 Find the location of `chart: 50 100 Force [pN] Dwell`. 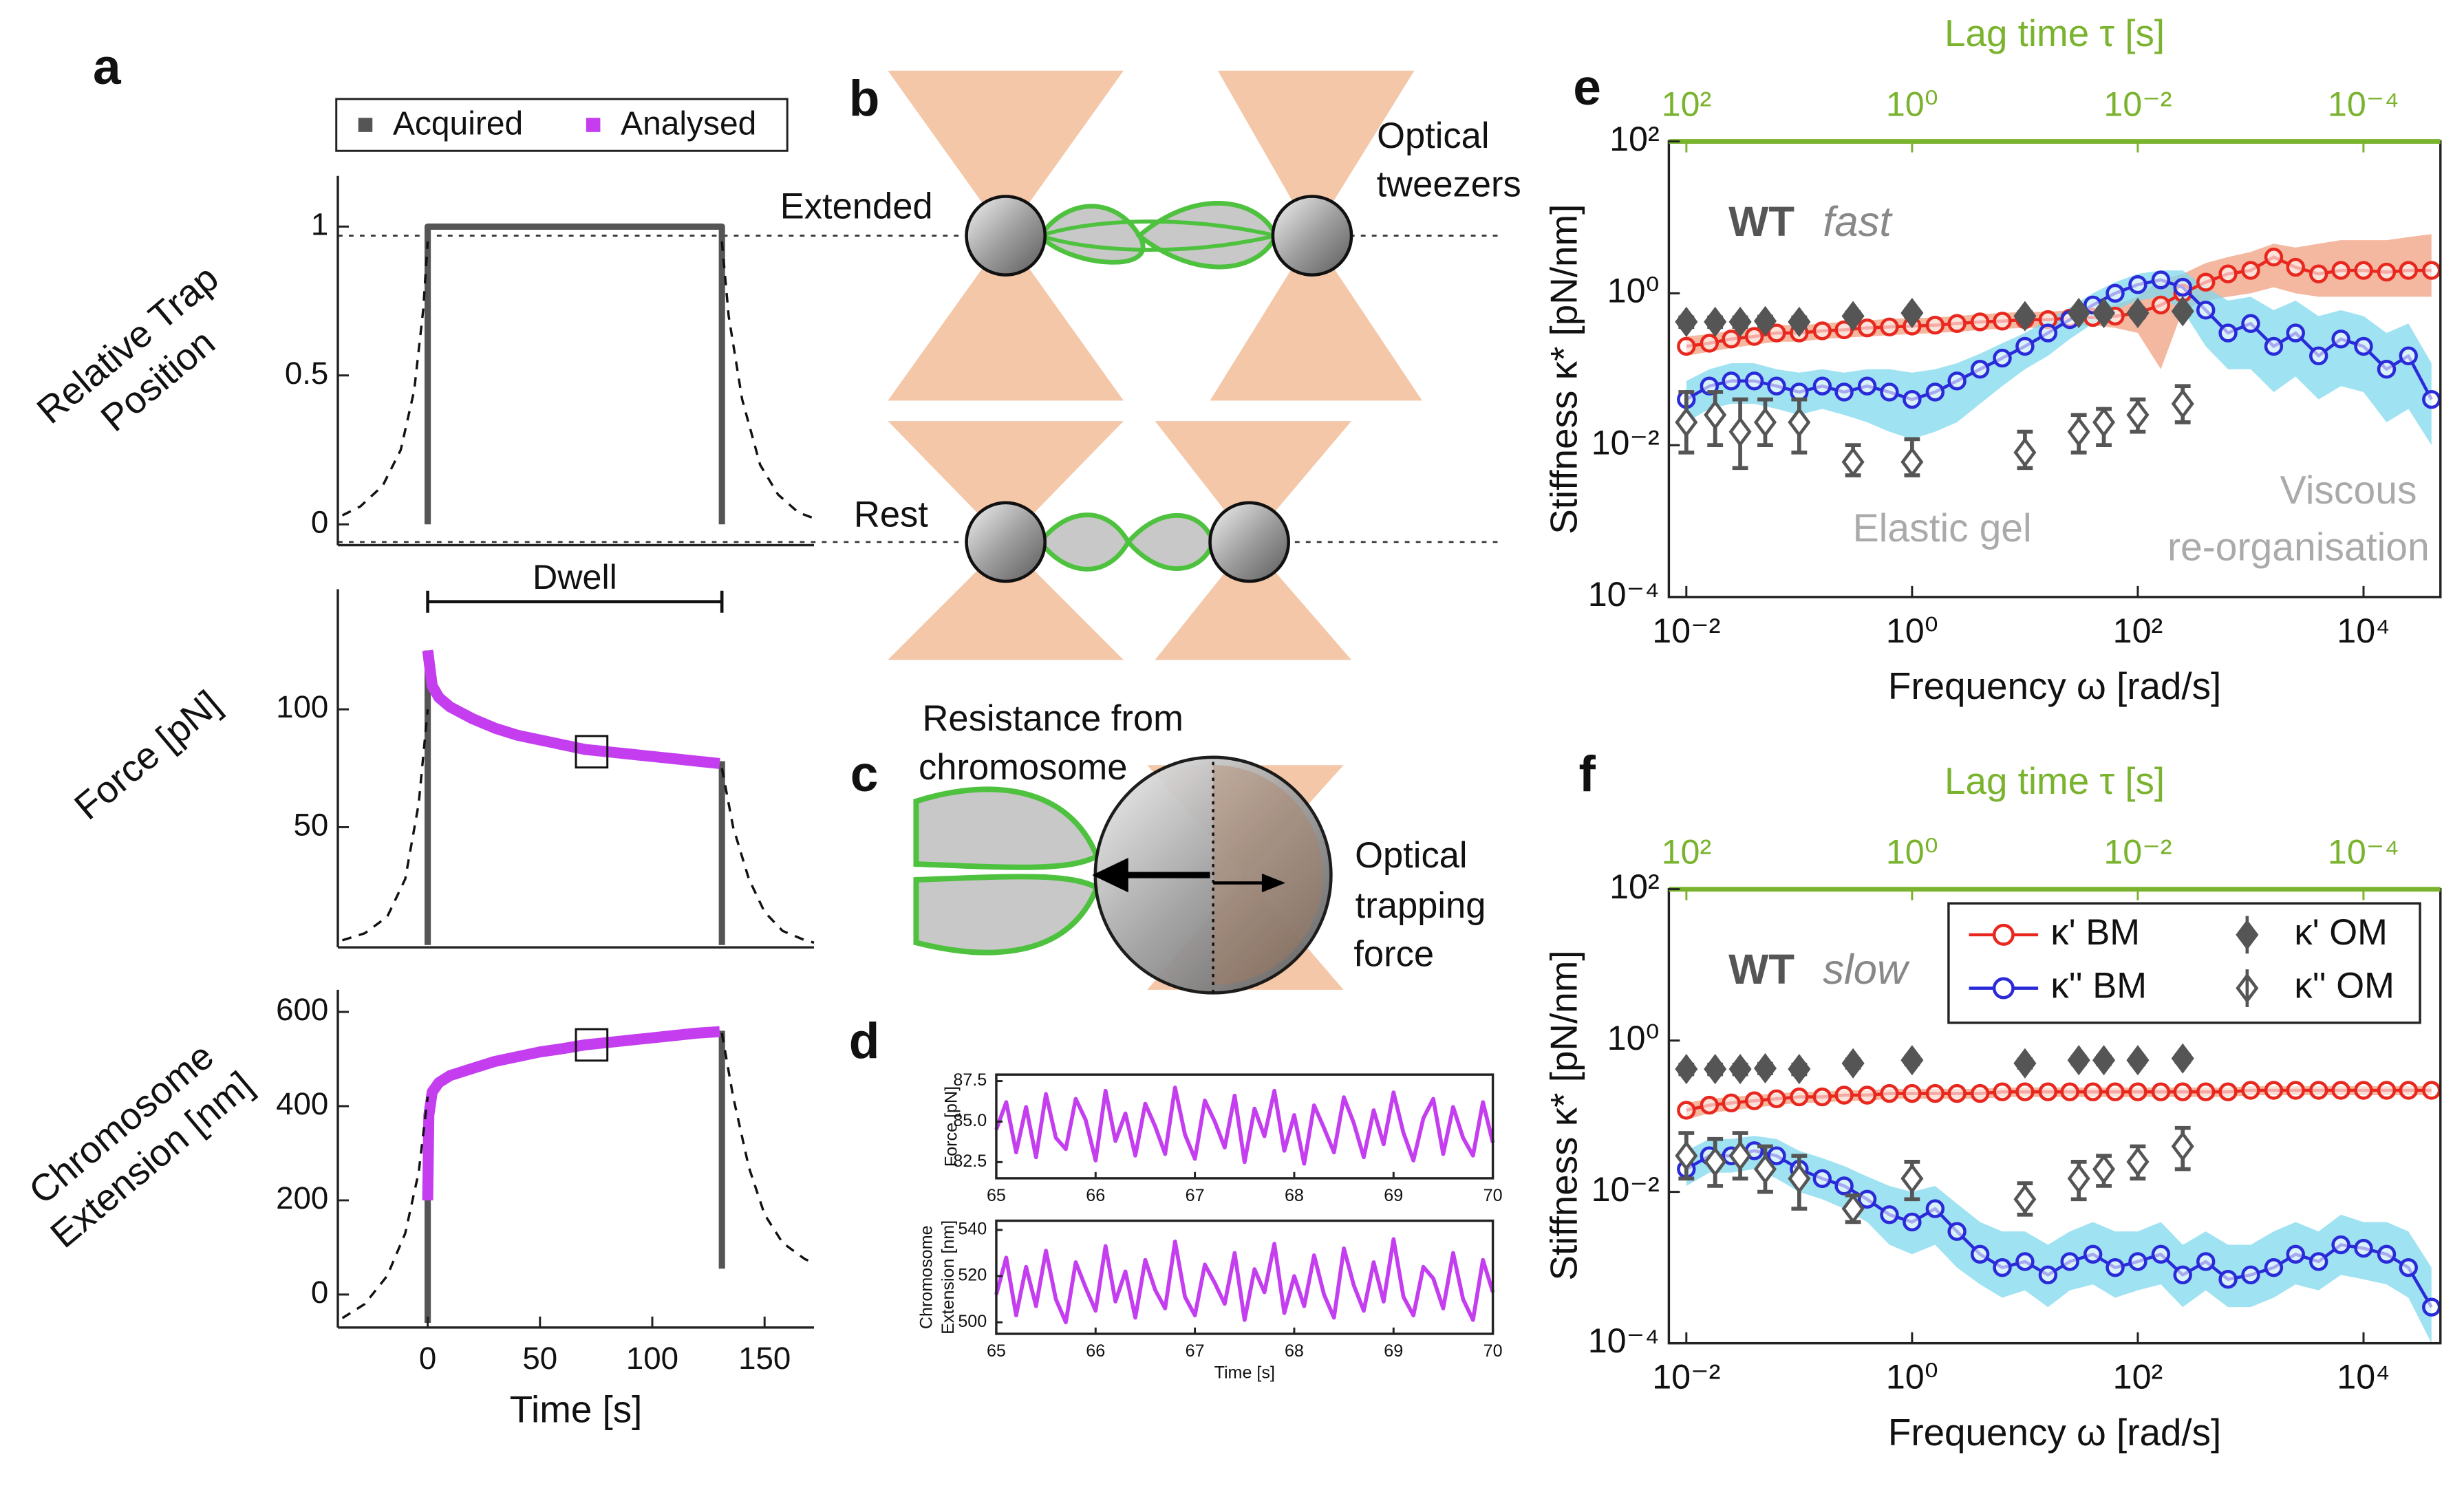

chart: 50 100 Force [pN] Dwell is located at coordinates (440, 753).